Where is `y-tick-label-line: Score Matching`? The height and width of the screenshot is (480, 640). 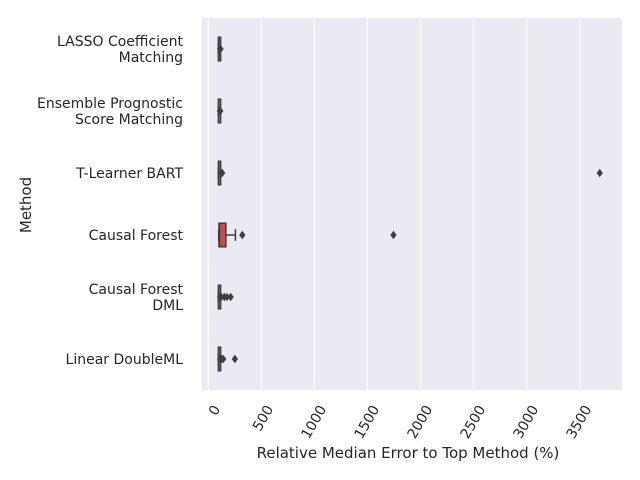
y-tick-label-line: Score Matching is located at coordinates (129, 120).